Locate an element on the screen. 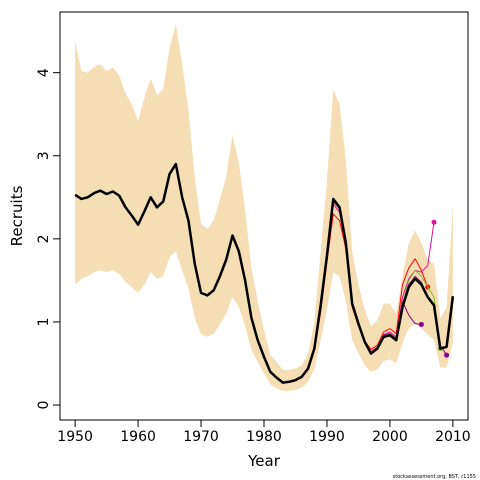 Image resolution: width=480 pixels, height=480 pixels. y-tick-label: 4 is located at coordinates (44, 72).